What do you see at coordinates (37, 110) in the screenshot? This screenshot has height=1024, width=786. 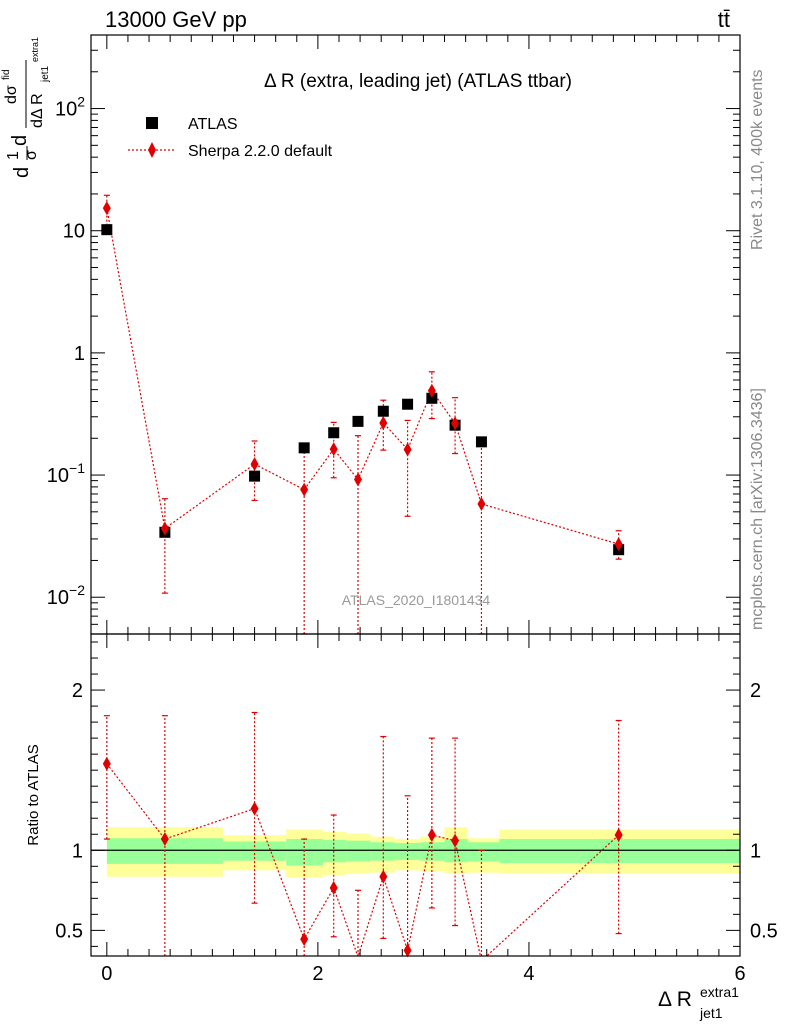 I see `ylabel-part-ddr: dΔ R` at bounding box center [37, 110].